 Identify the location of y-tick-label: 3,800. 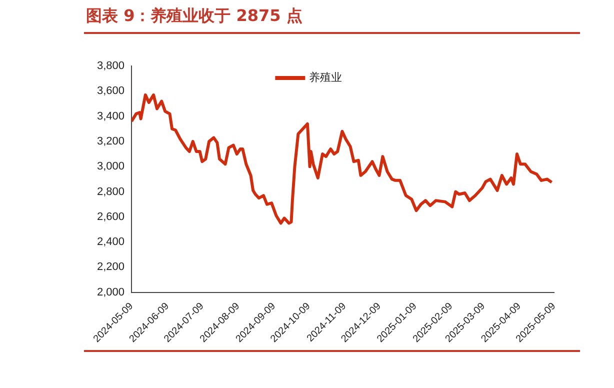
(110, 66).